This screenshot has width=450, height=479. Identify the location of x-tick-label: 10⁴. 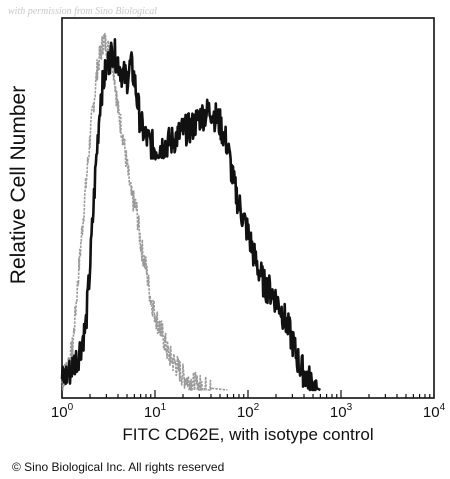
(434, 411).